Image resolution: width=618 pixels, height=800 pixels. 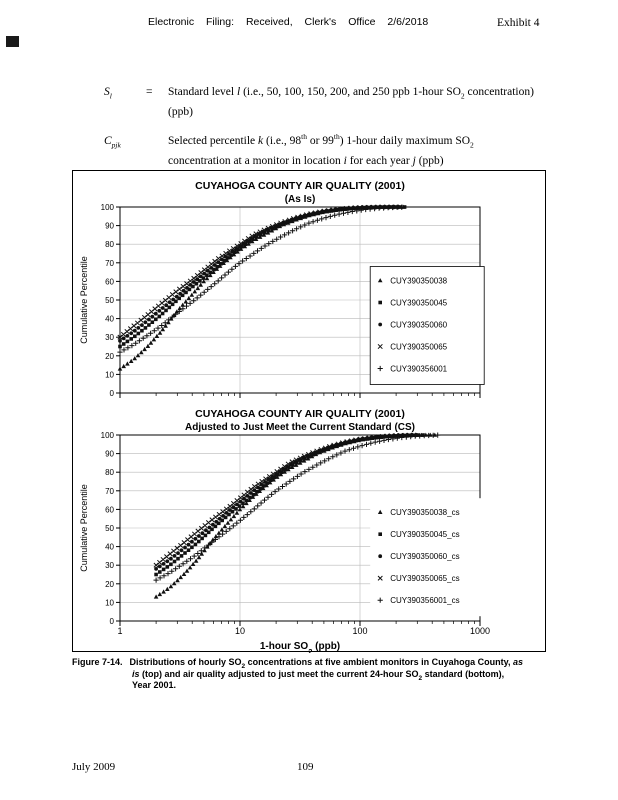 I want to click on symbol-s-l: Sl, so click(x=108, y=93).